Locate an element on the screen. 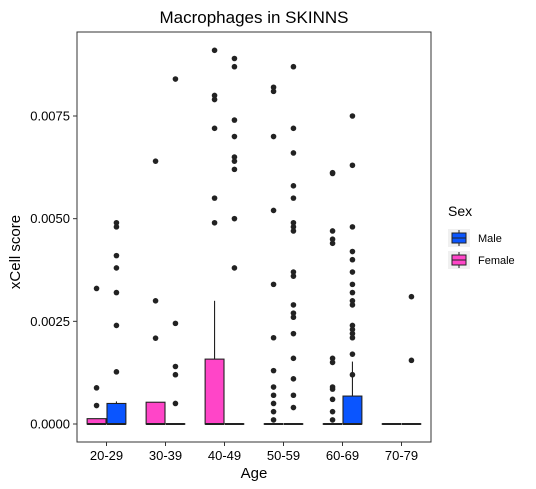  x-axis: 20-29 30-39 40-49 50-59 60-69 70-79 is located at coordinates (254, 452).